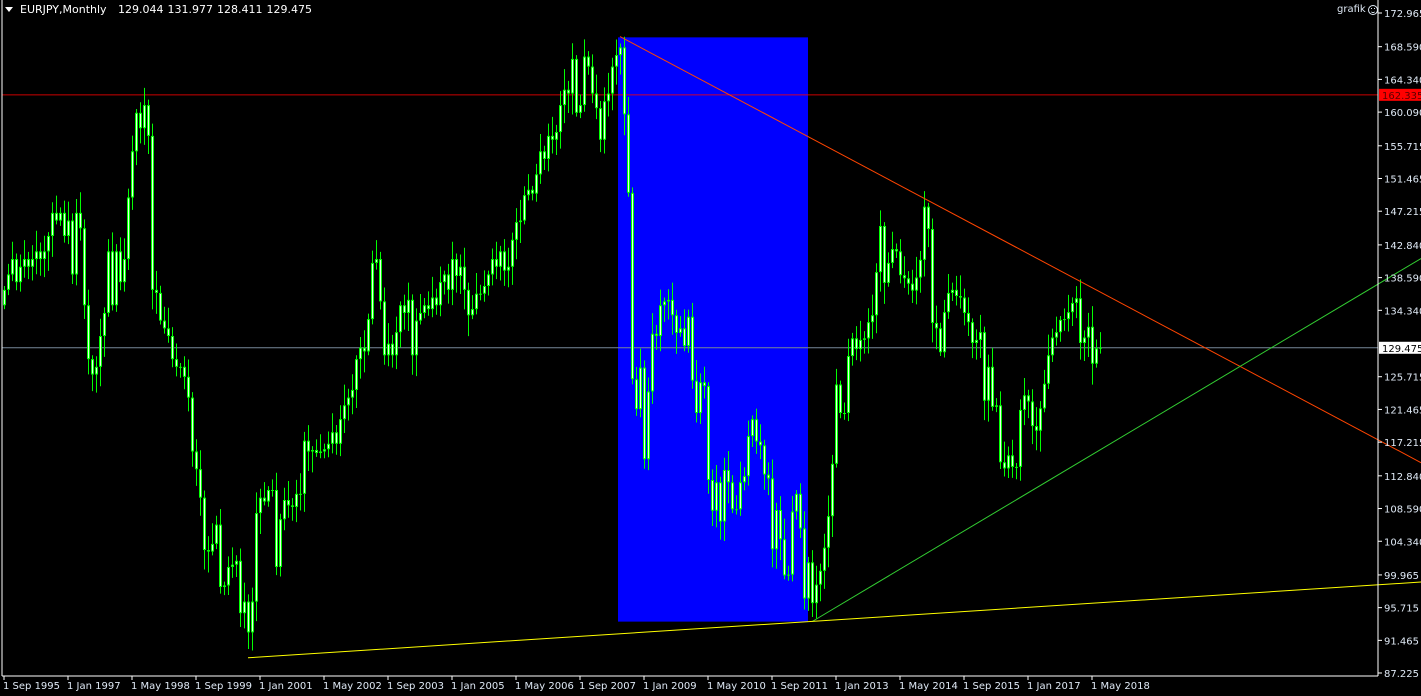  What do you see at coordinates (1402, 212) in the screenshot?
I see `price-tick-label: 147.215` at bounding box center [1402, 212].